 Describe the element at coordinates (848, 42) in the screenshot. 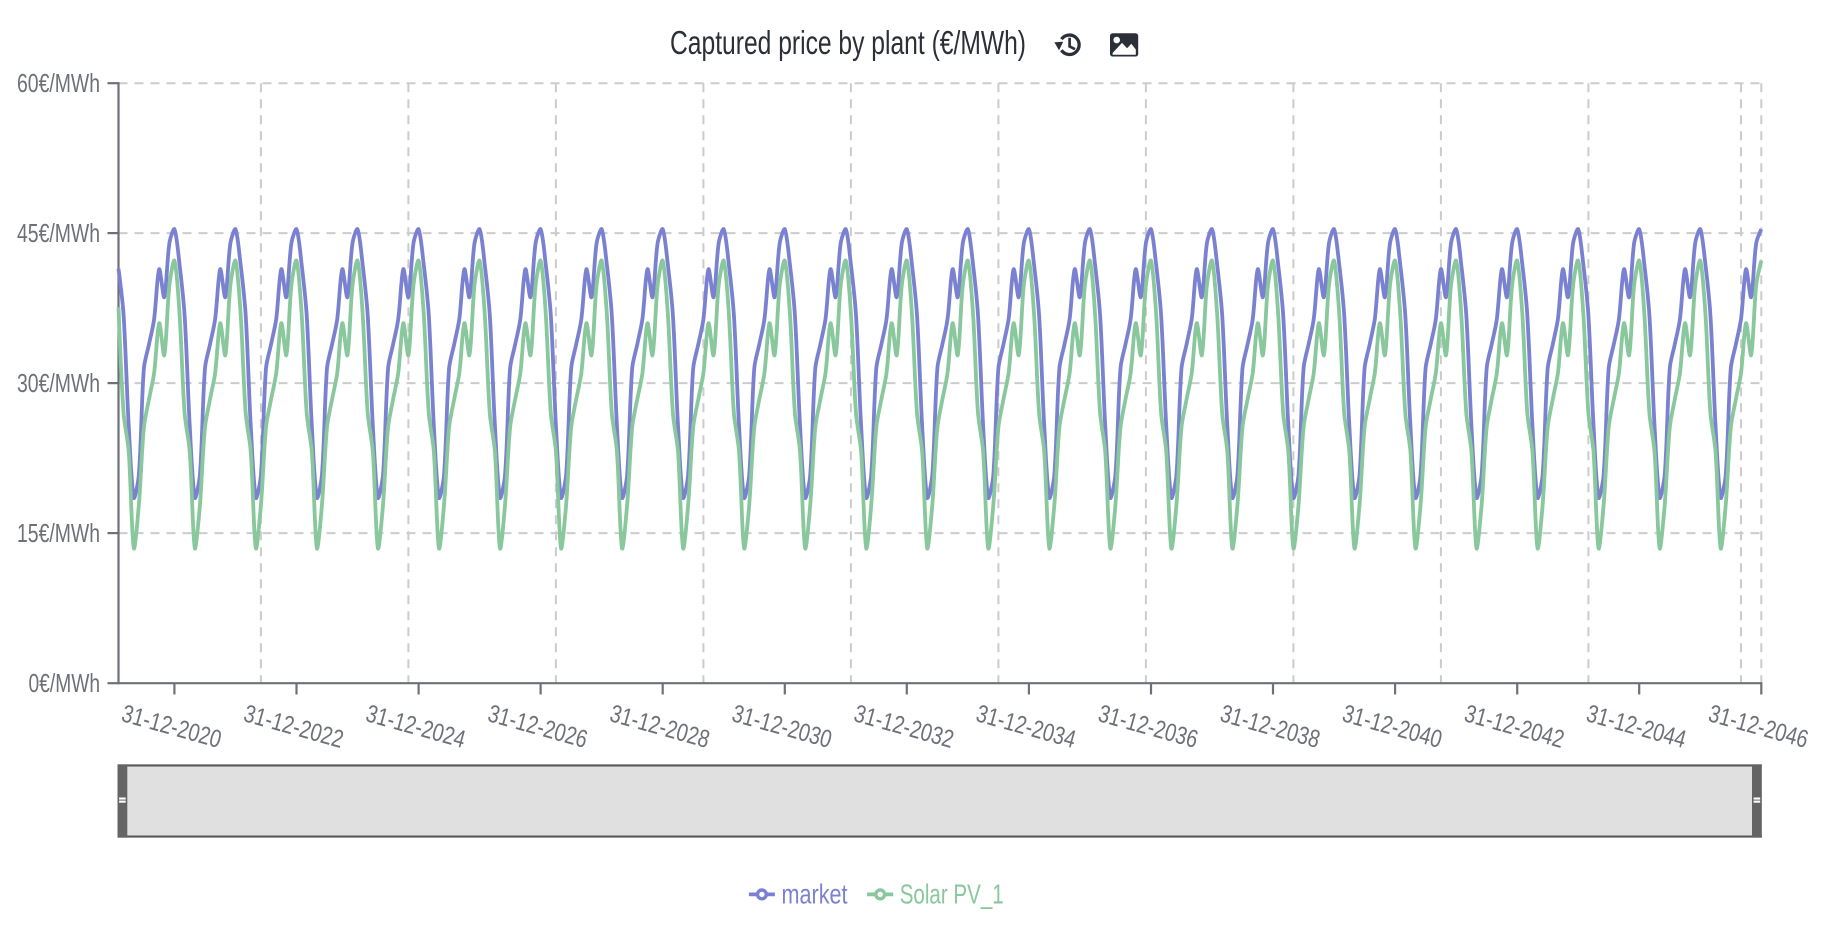

I see `svg-text:Captured price by plant (€/MWh: Captured price by plant (€/MWh)` at that location.